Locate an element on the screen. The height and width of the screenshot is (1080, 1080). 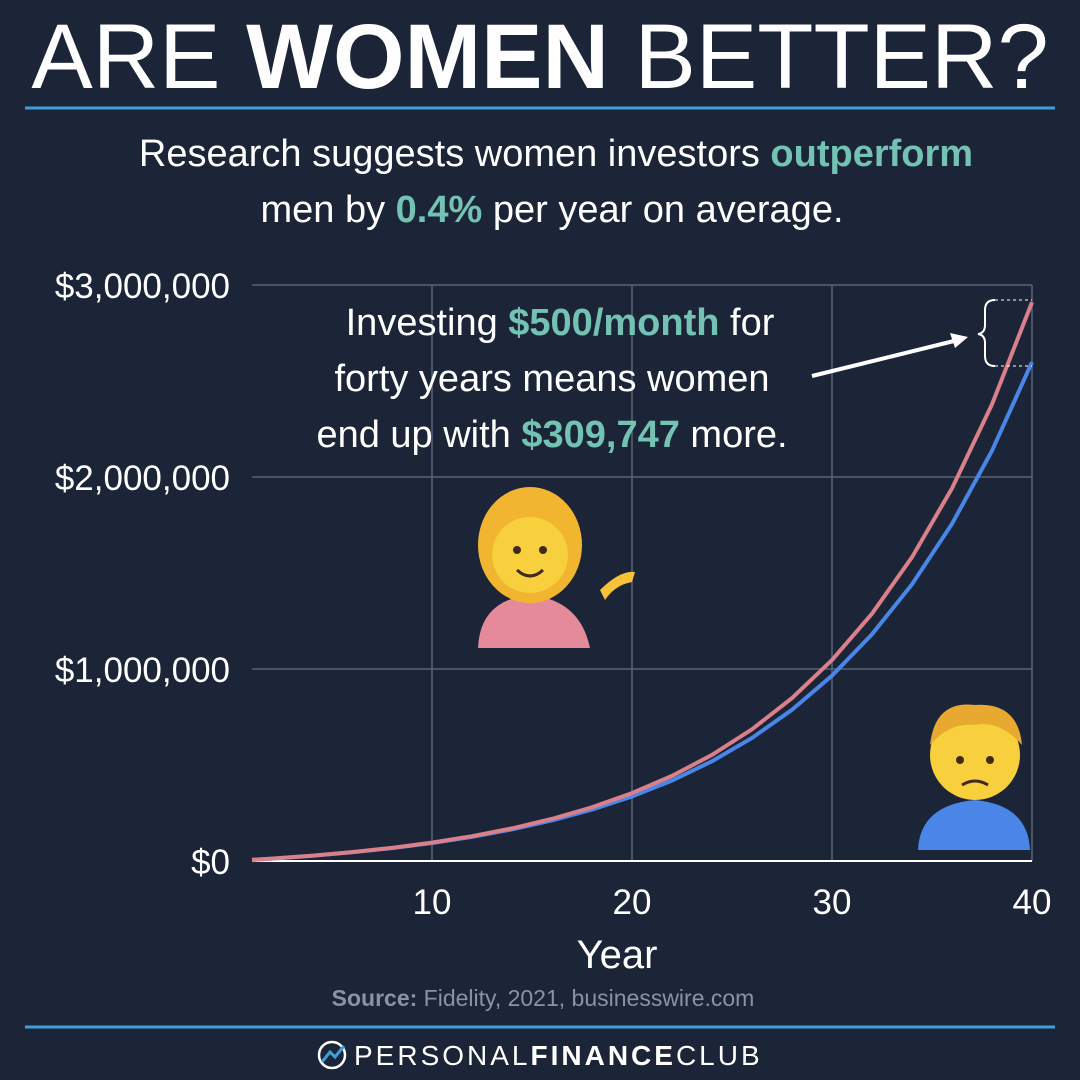
footer: PERSONALFINANCECLUB is located at coordinates (558, 1055).